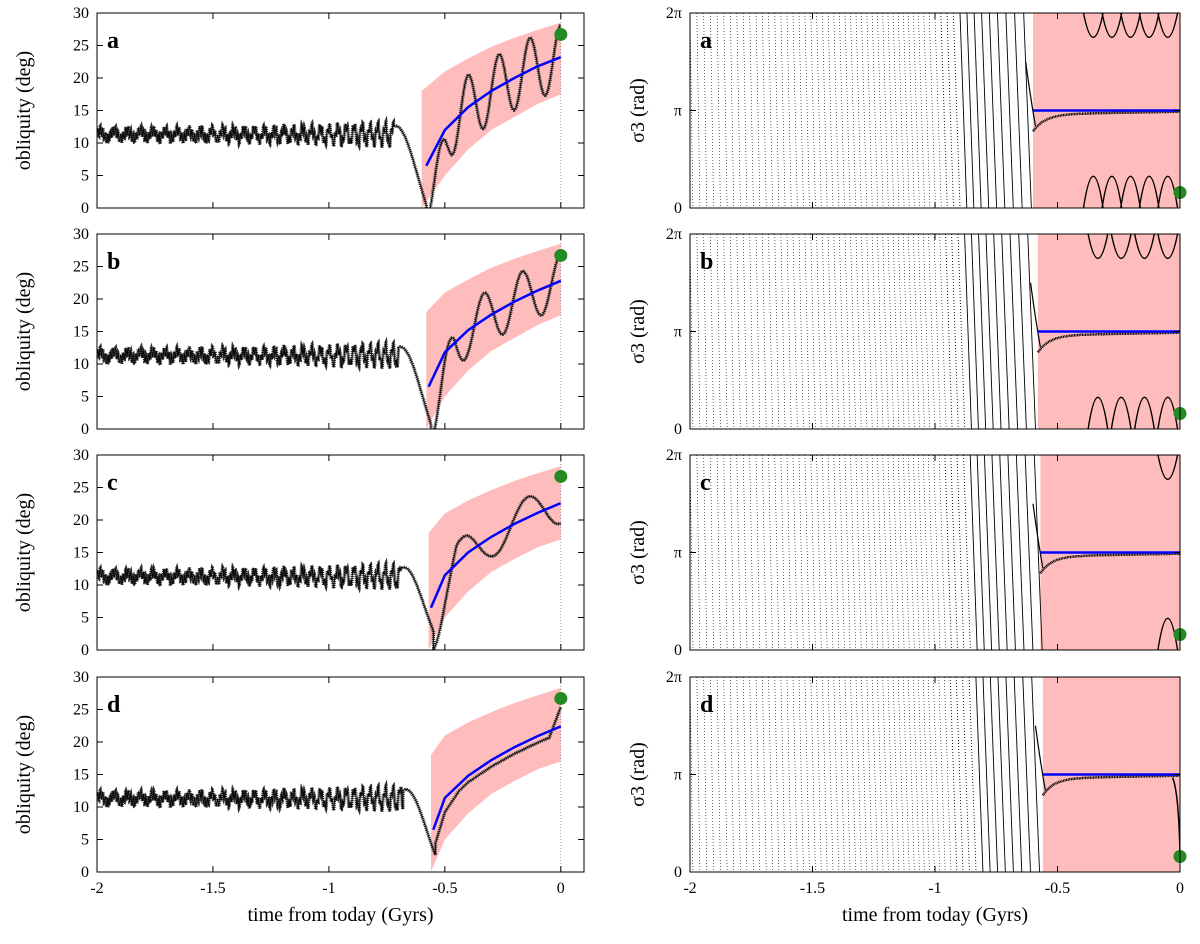 The width and height of the screenshot is (1200, 944). I want to click on obliquity-trace-core, so click(329, 573).